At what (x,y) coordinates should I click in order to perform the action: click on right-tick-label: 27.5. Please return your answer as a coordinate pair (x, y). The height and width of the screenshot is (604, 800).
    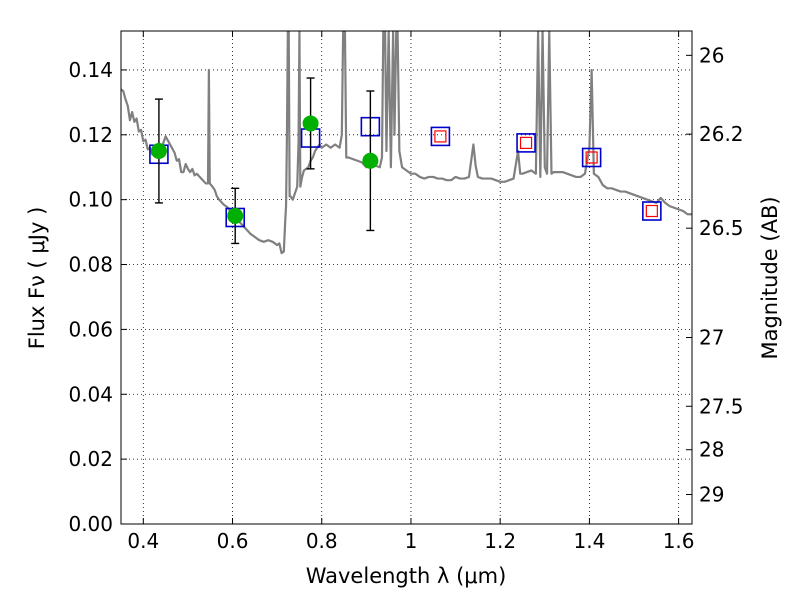
    Looking at the image, I should click on (721, 406).